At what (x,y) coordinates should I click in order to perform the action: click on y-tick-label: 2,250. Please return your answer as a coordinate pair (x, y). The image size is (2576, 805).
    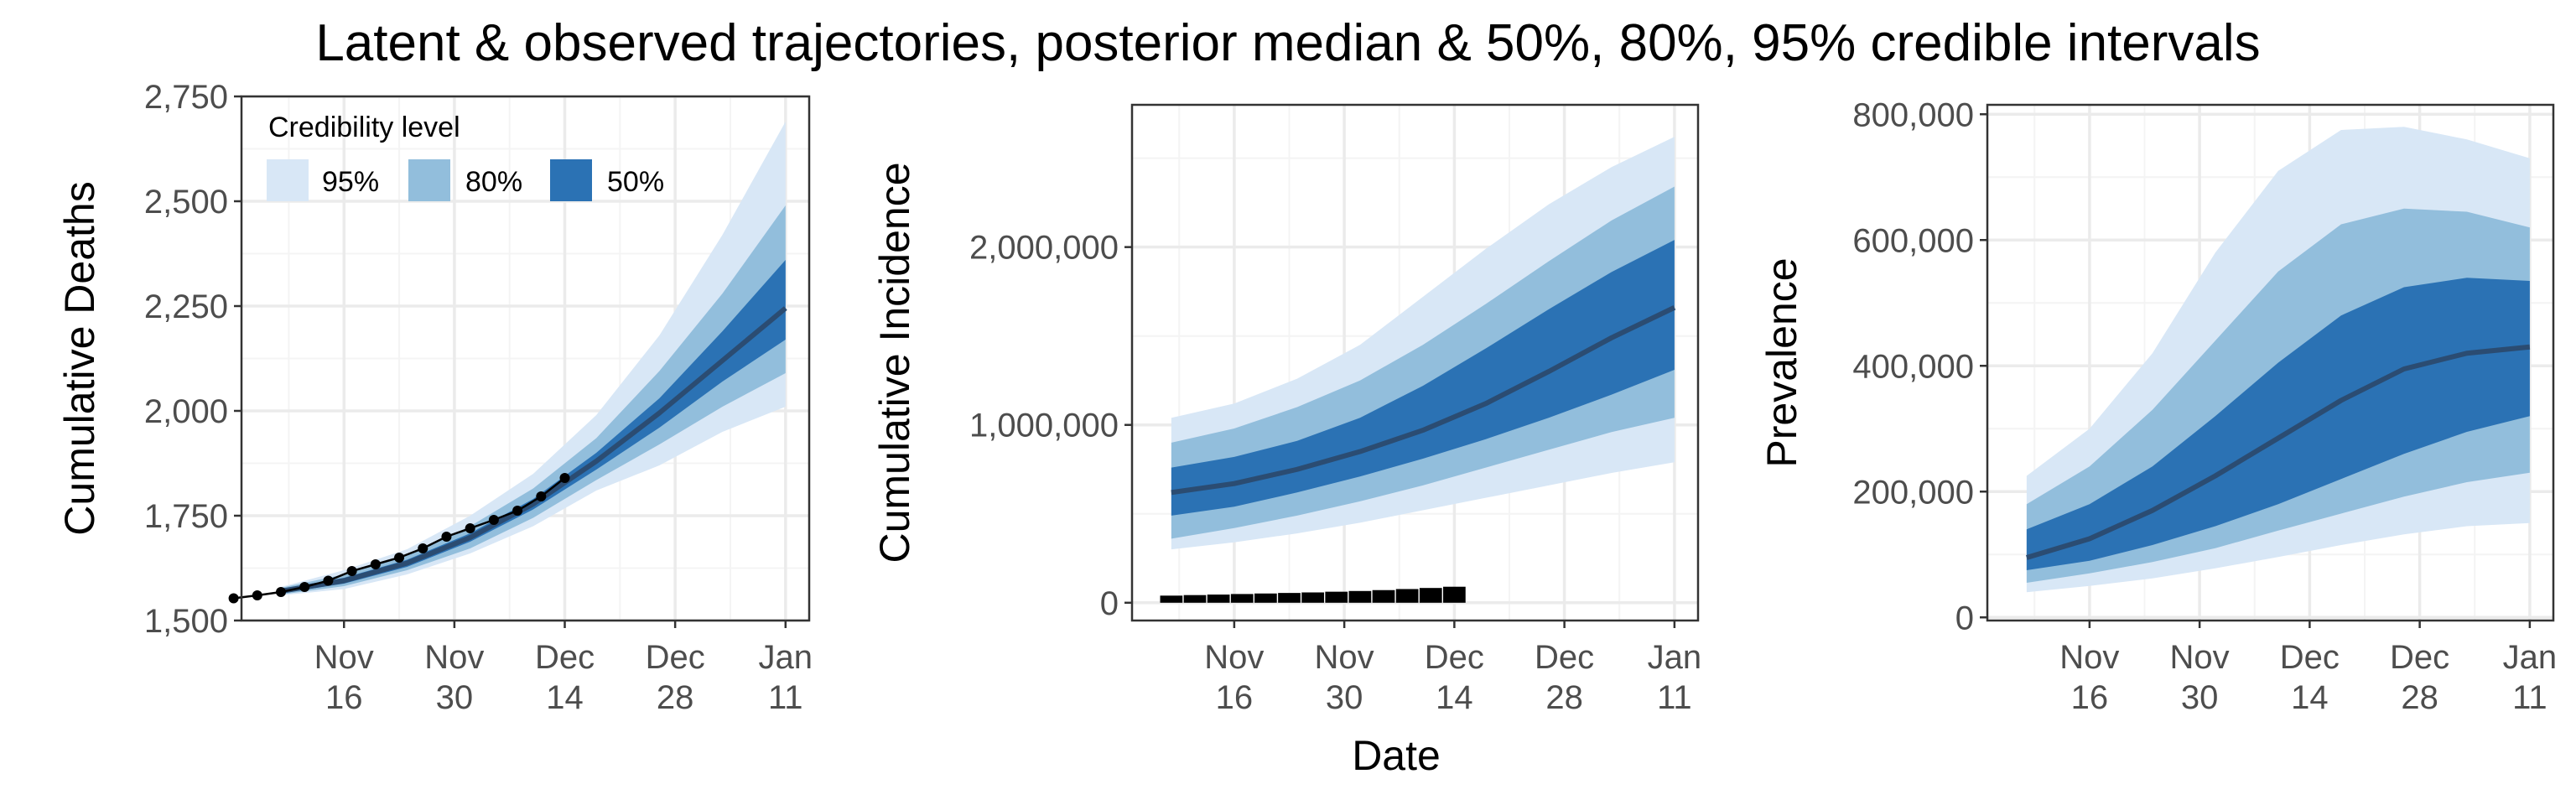
    Looking at the image, I should click on (186, 306).